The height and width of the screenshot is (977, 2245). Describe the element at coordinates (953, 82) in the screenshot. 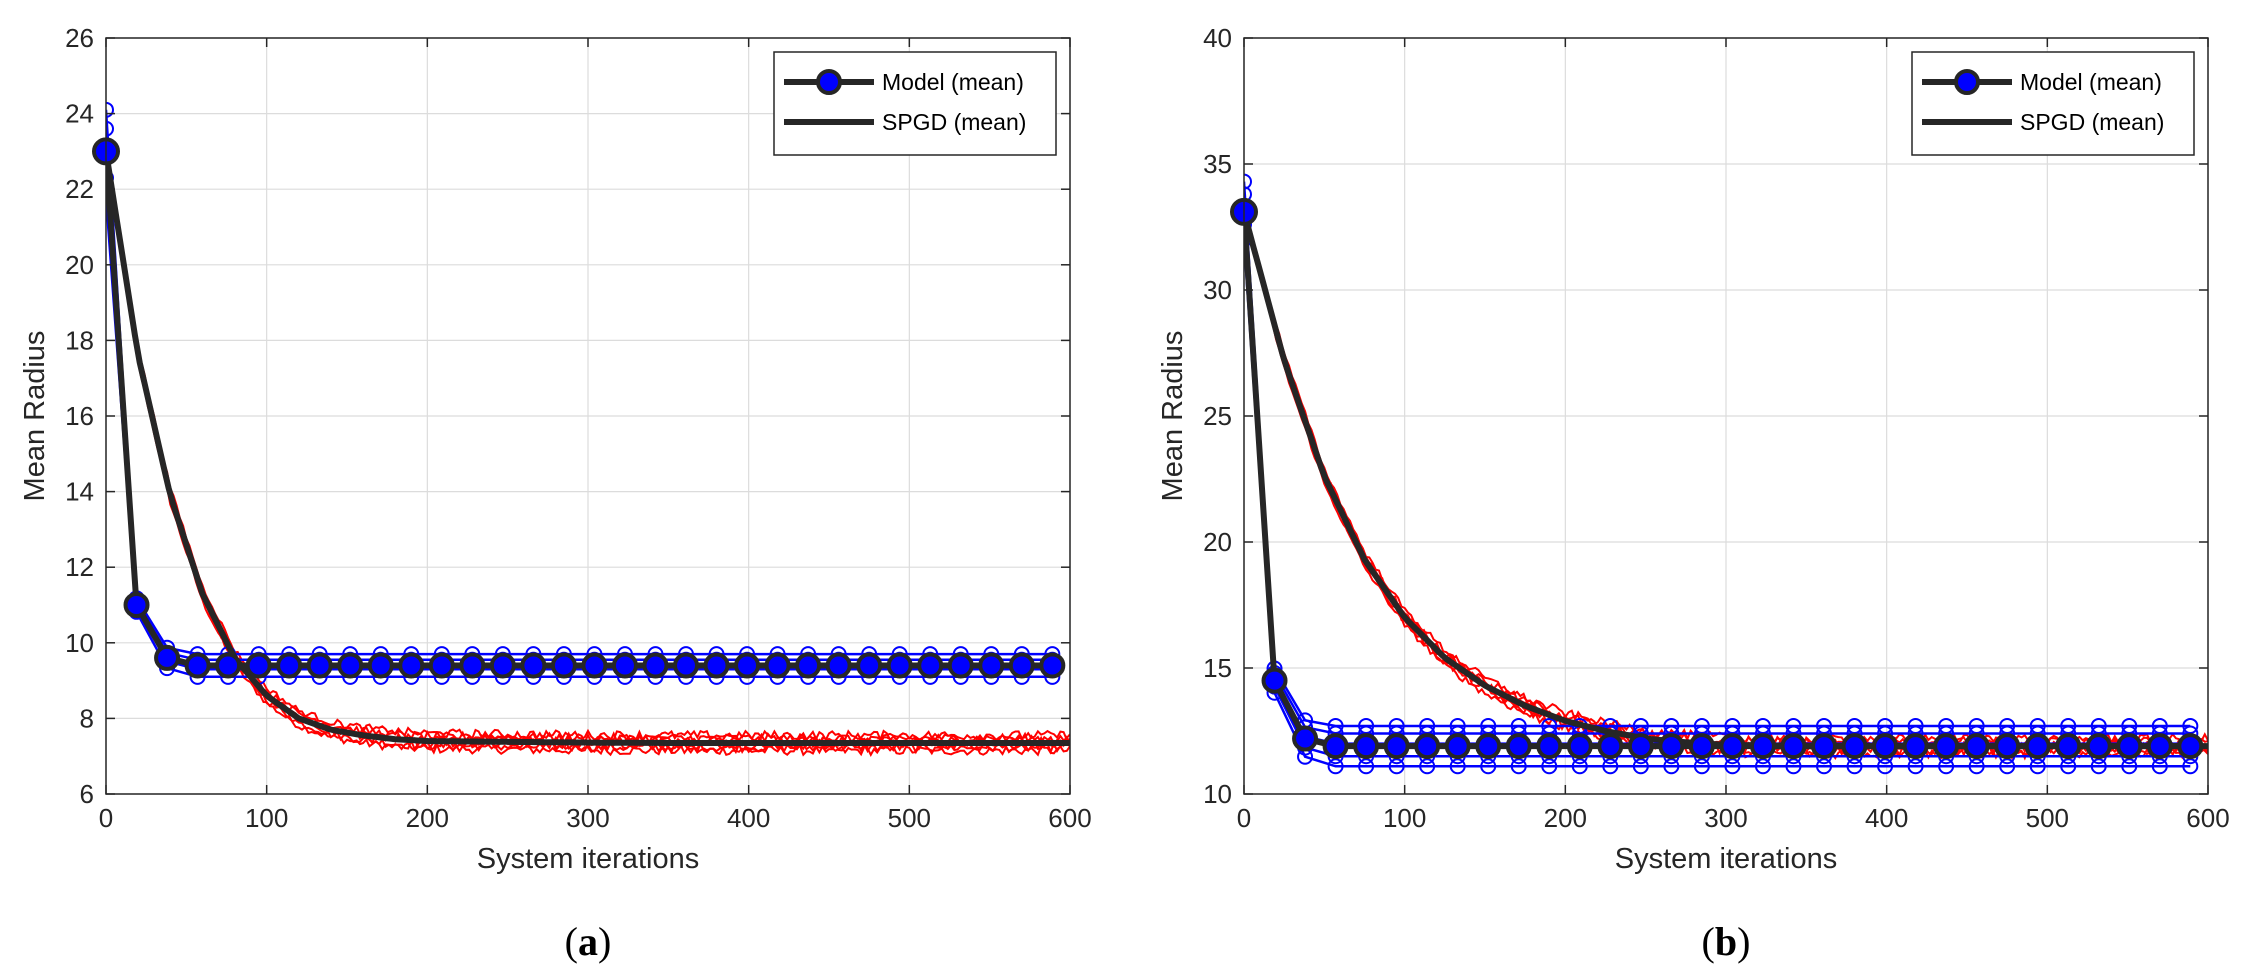

I see `legend-label-model: Model (mean)` at that location.